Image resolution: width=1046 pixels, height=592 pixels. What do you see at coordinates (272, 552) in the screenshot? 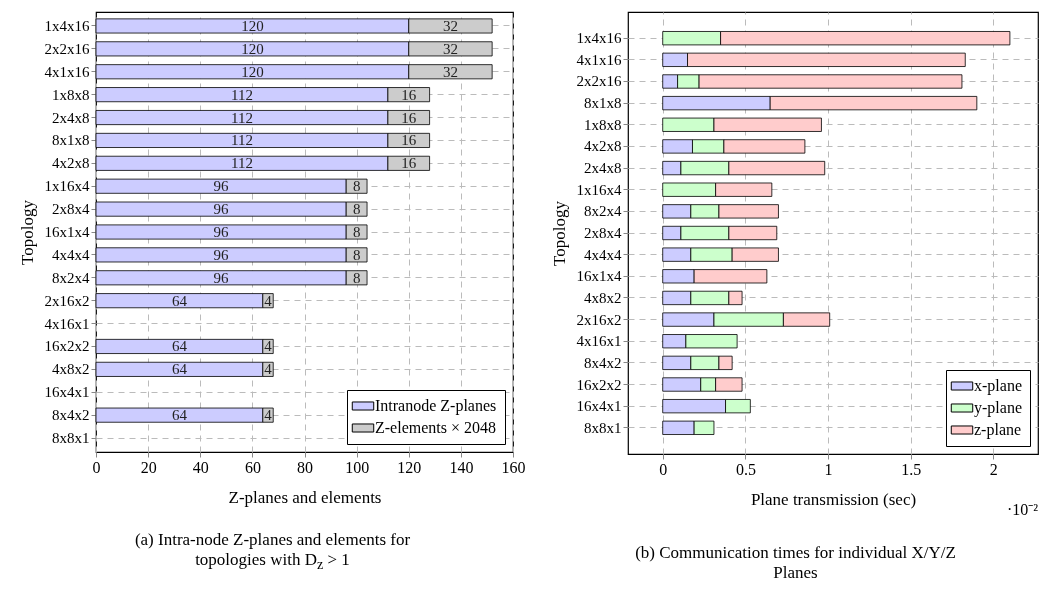
I see `text: (a) Intra-node Z-planes and elements for topologies with D$_{z}$ > 1` at bounding box center [272, 552].